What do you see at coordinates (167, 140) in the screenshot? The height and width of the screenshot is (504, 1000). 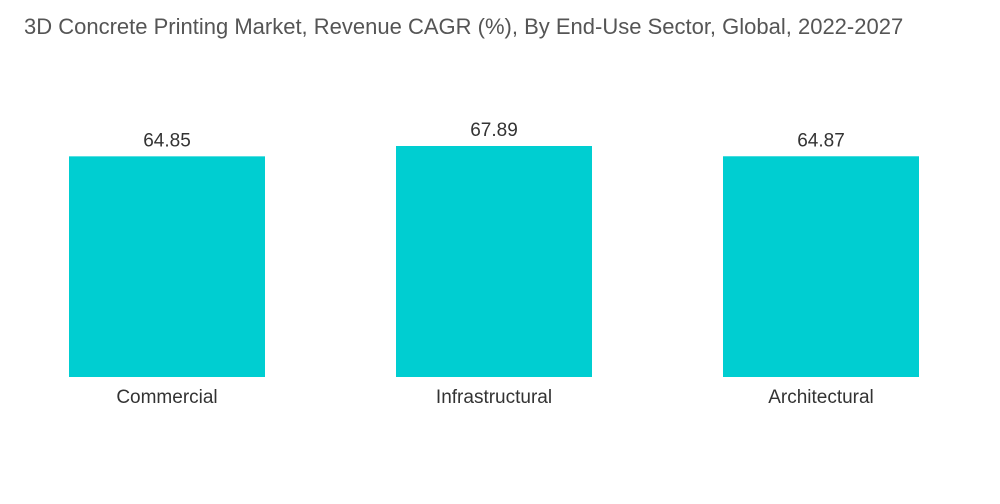 I see `value-label-commercial: 64.85` at bounding box center [167, 140].